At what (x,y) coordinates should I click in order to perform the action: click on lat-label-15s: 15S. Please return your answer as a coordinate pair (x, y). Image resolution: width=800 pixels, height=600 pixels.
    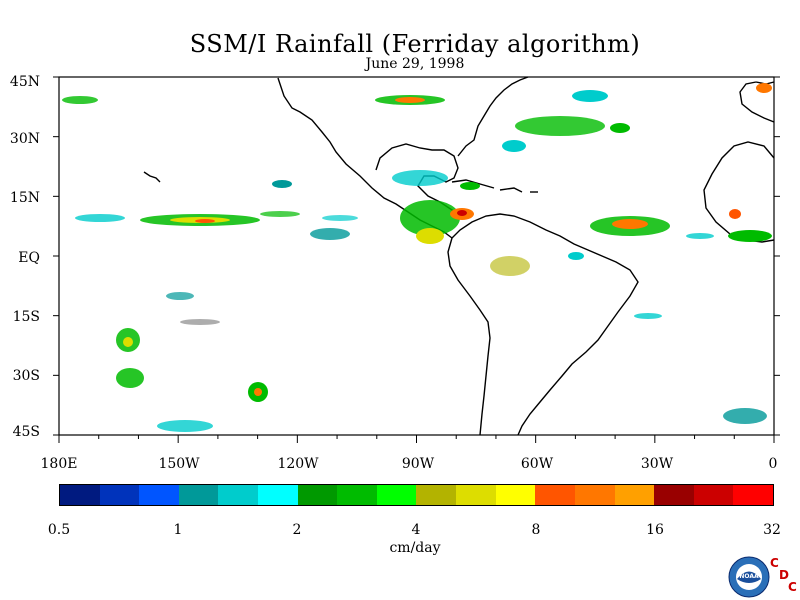
    Looking at the image, I should click on (26, 317).